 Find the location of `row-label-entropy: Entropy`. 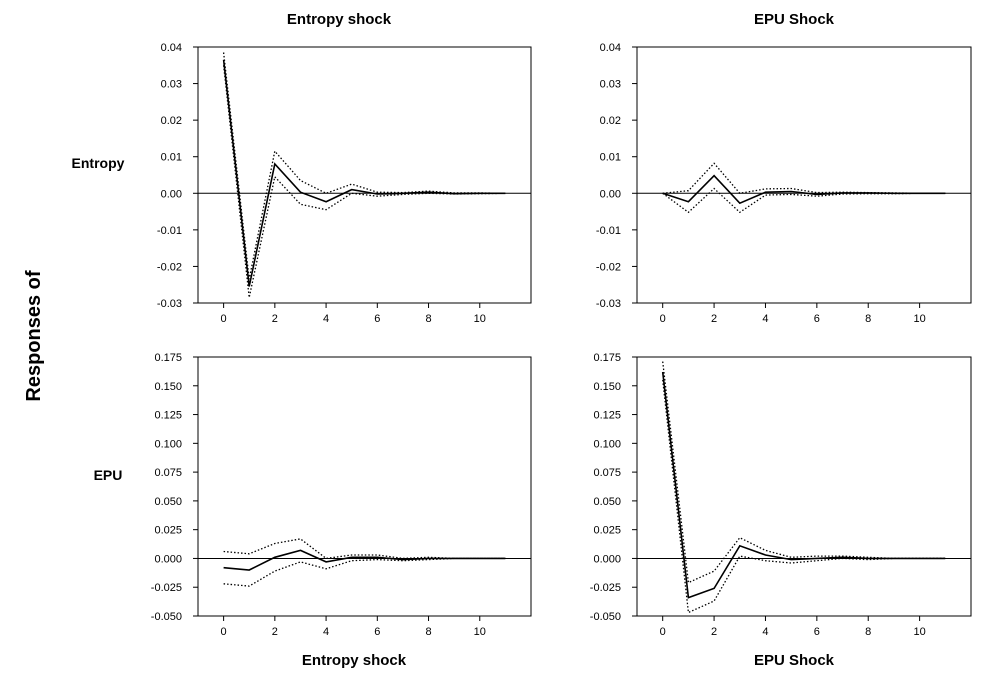

row-label-entropy: Entropy is located at coordinates (98, 163).